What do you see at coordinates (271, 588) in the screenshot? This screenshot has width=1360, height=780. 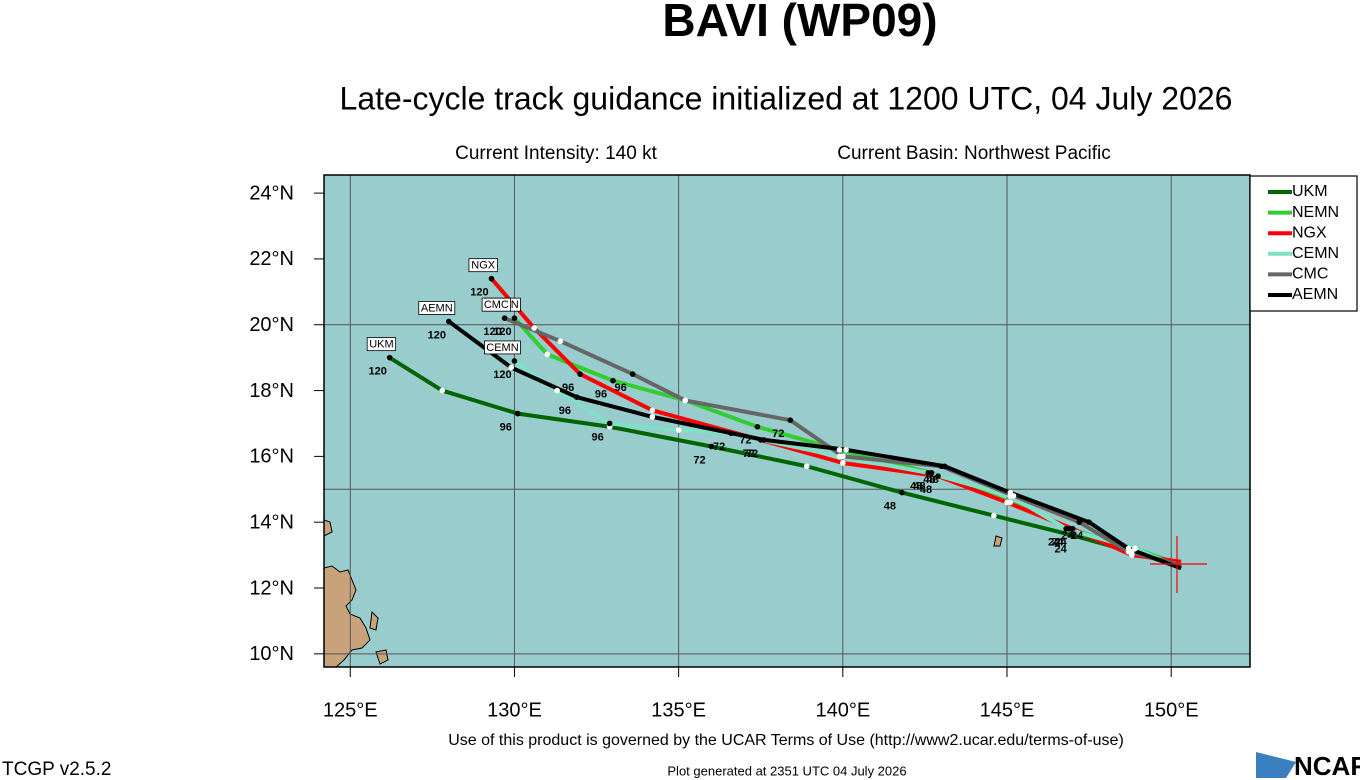 I see `y-tick-label: 12°N` at bounding box center [271, 588].